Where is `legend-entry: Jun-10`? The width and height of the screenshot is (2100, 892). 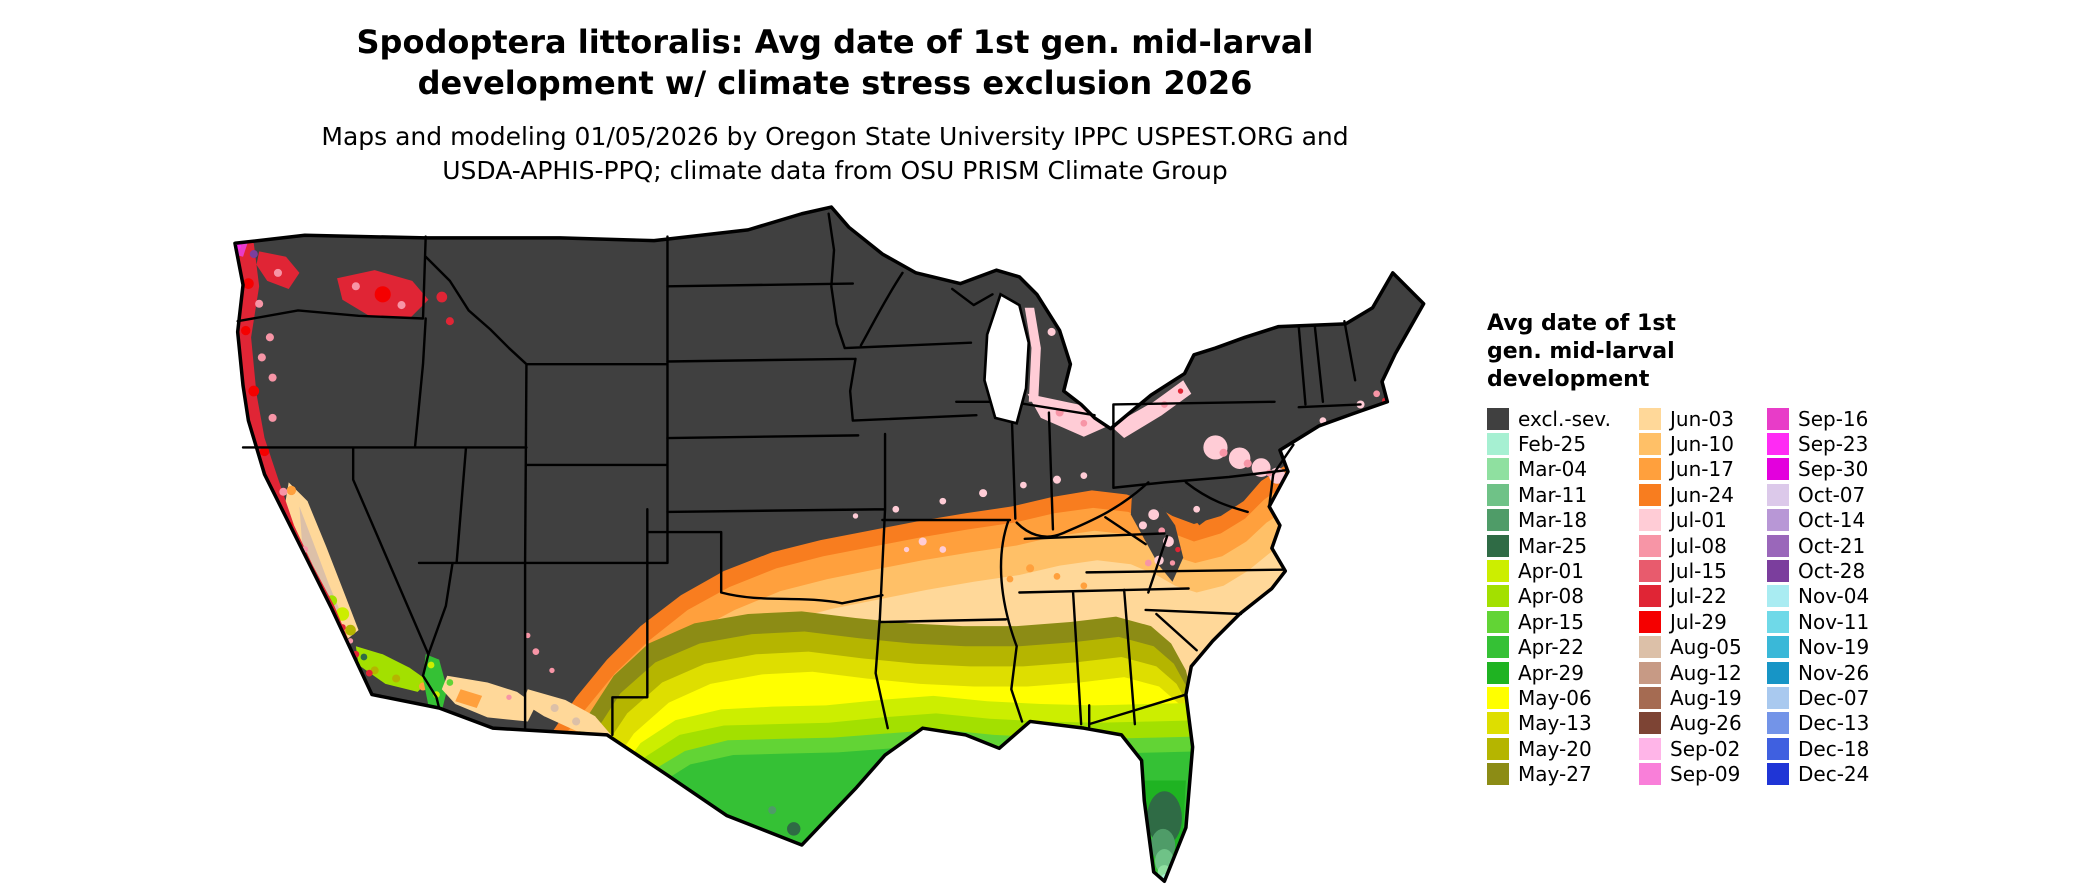 legend-entry: Jun-10 is located at coordinates (1703, 443).